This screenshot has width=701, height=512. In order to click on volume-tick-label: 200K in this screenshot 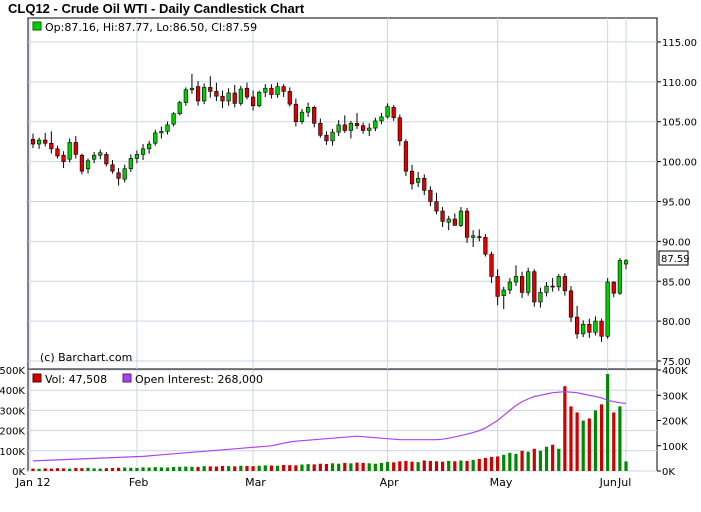, I will do `click(12, 432)`.